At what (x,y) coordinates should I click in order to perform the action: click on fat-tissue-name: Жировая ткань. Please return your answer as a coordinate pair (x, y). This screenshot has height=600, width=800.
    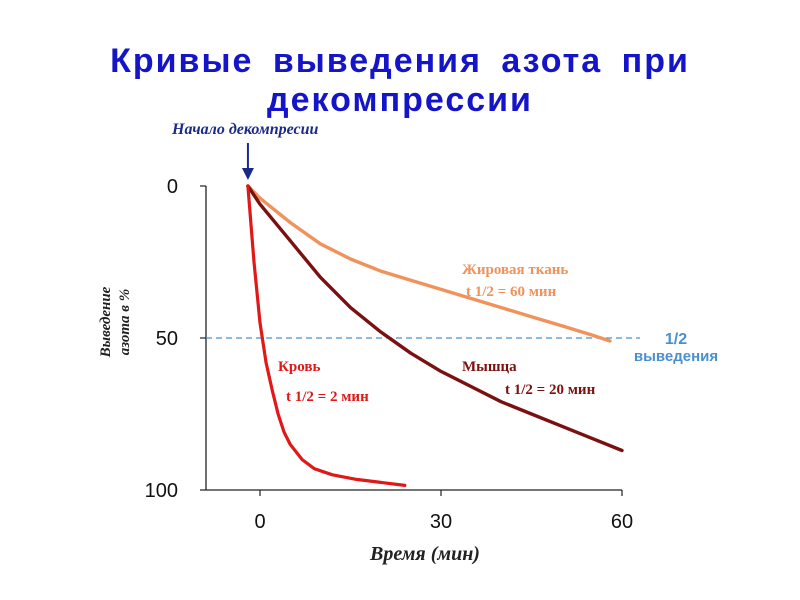
    Looking at the image, I should click on (515, 270).